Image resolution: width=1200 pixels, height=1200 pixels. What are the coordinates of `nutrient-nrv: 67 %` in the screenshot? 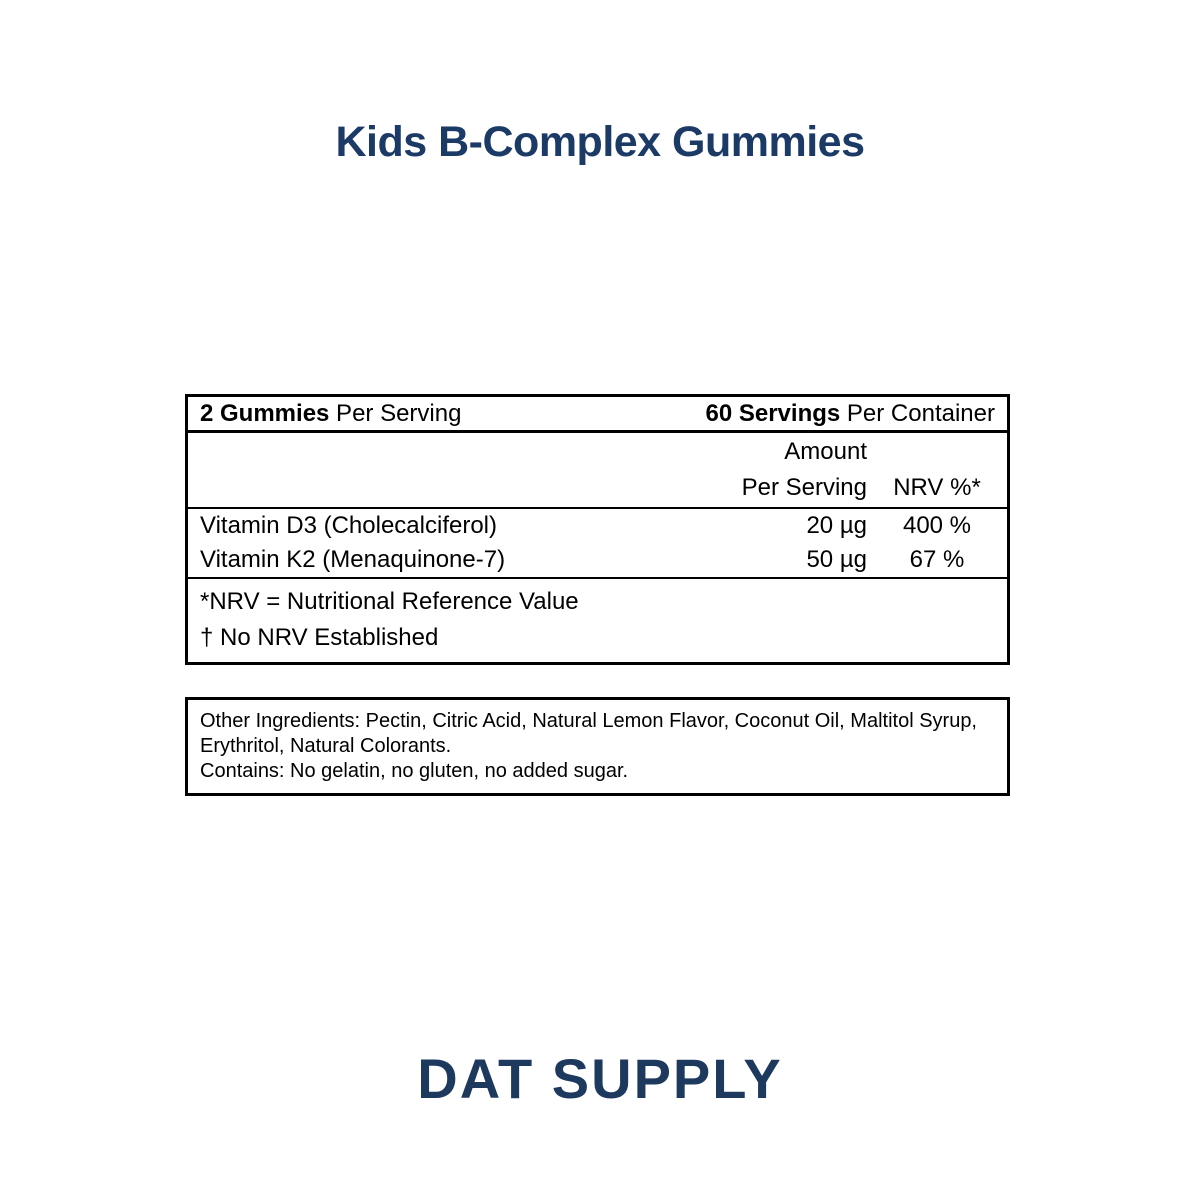 It's located at (937, 559).